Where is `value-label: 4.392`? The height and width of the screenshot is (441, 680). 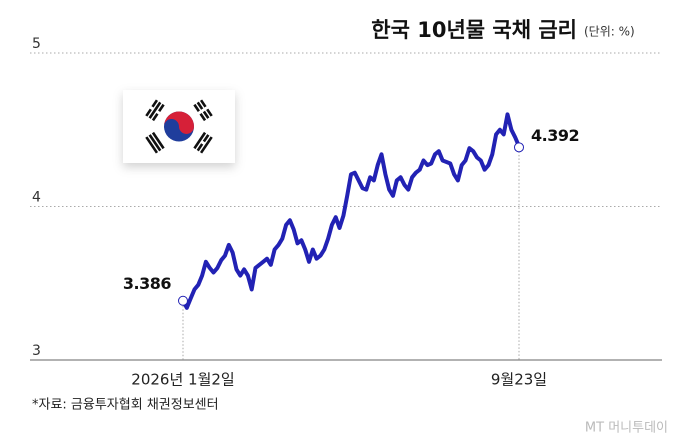
value-label: 4.392 is located at coordinates (555, 135).